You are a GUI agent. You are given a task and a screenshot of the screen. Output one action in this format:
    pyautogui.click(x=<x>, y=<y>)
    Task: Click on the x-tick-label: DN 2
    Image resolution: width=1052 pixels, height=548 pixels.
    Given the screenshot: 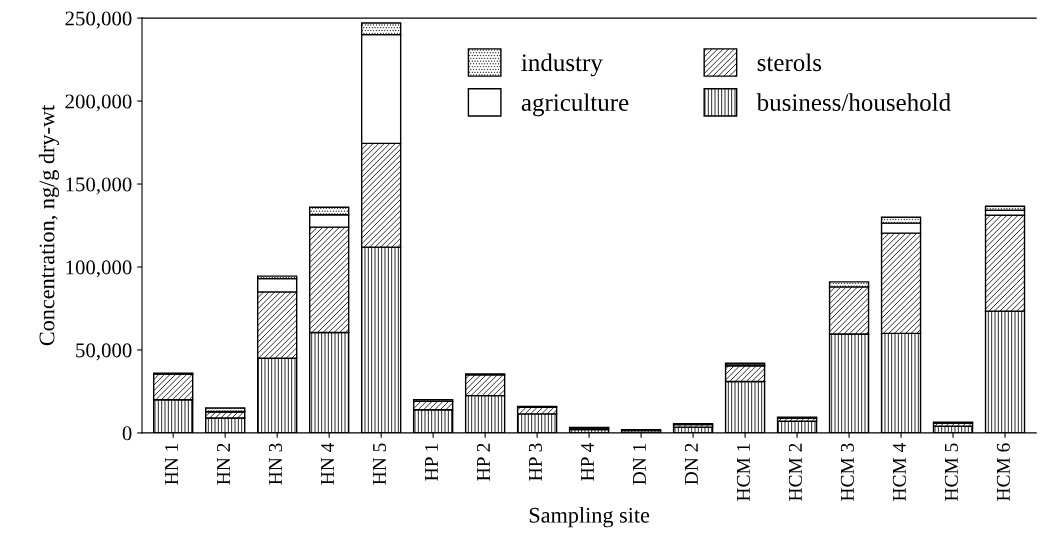 What is the action you would take?
    pyautogui.click(x=691, y=464)
    